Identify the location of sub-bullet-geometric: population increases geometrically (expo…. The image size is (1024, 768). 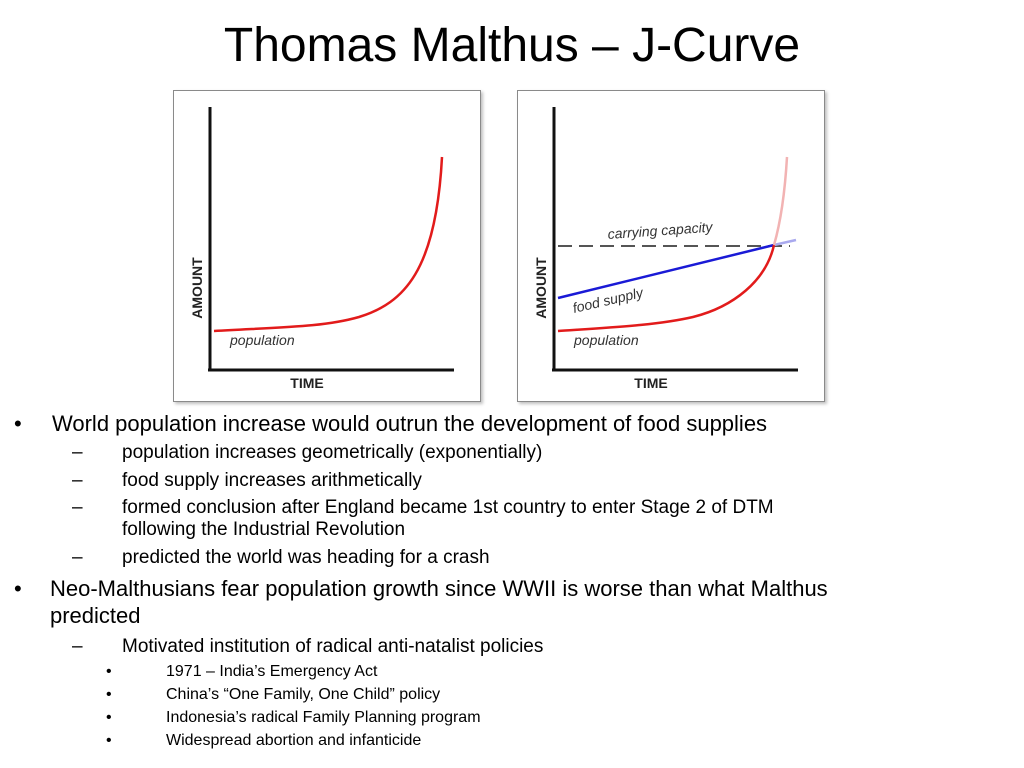
(332, 452).